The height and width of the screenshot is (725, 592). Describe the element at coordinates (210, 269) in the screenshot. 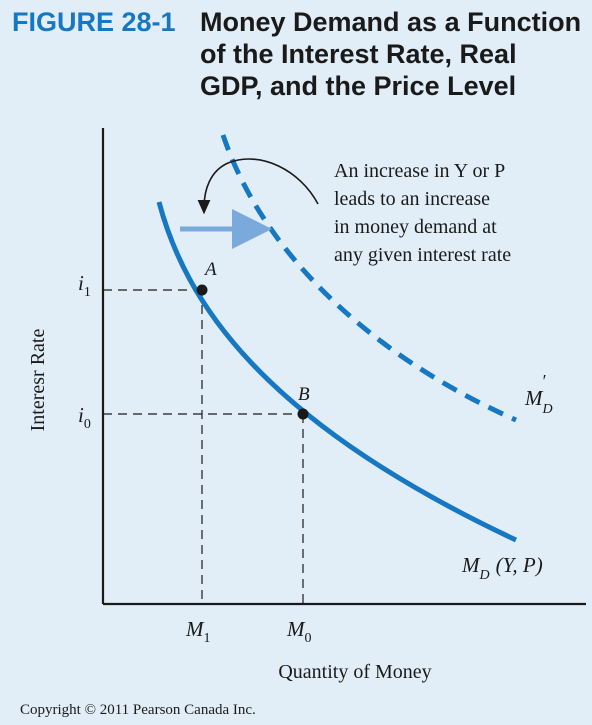

I see `point-a-label: A` at that location.